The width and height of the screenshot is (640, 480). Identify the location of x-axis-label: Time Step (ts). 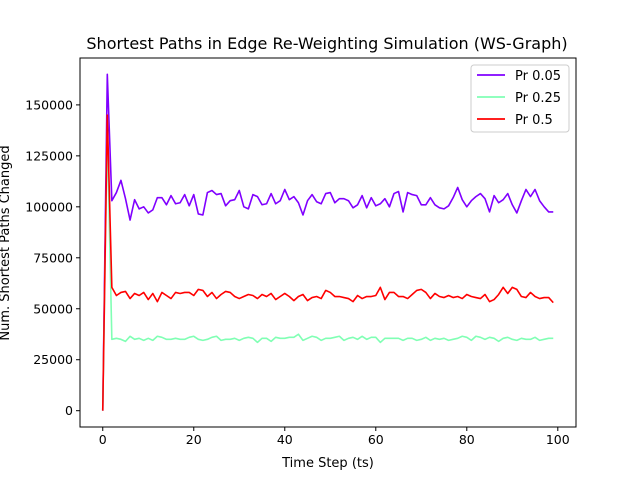
(327, 463).